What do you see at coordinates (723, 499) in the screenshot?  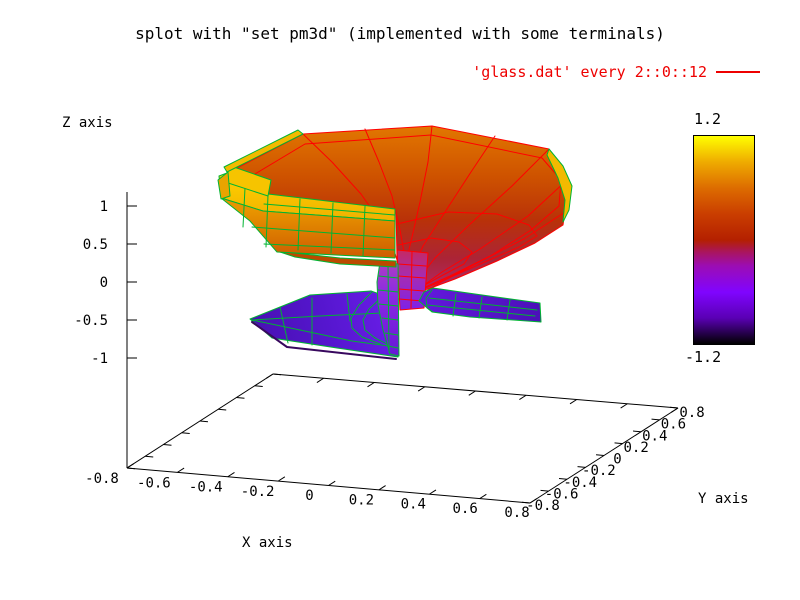 I see `y-axis-title: Y axis` at bounding box center [723, 499].